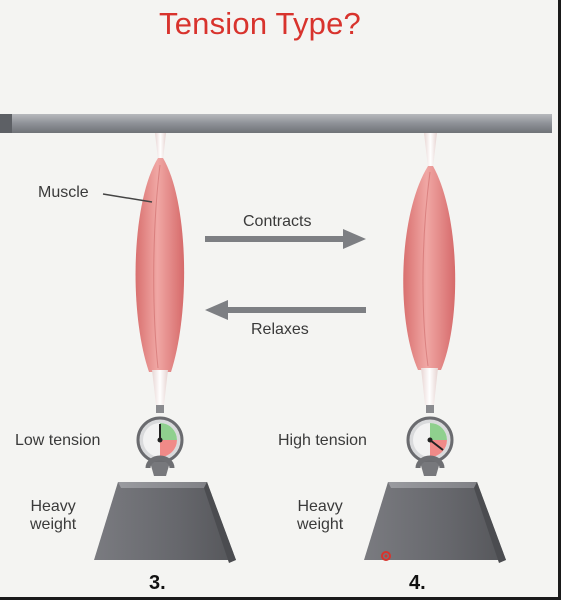  I want to click on tension-gauge-left, so click(160, 440).